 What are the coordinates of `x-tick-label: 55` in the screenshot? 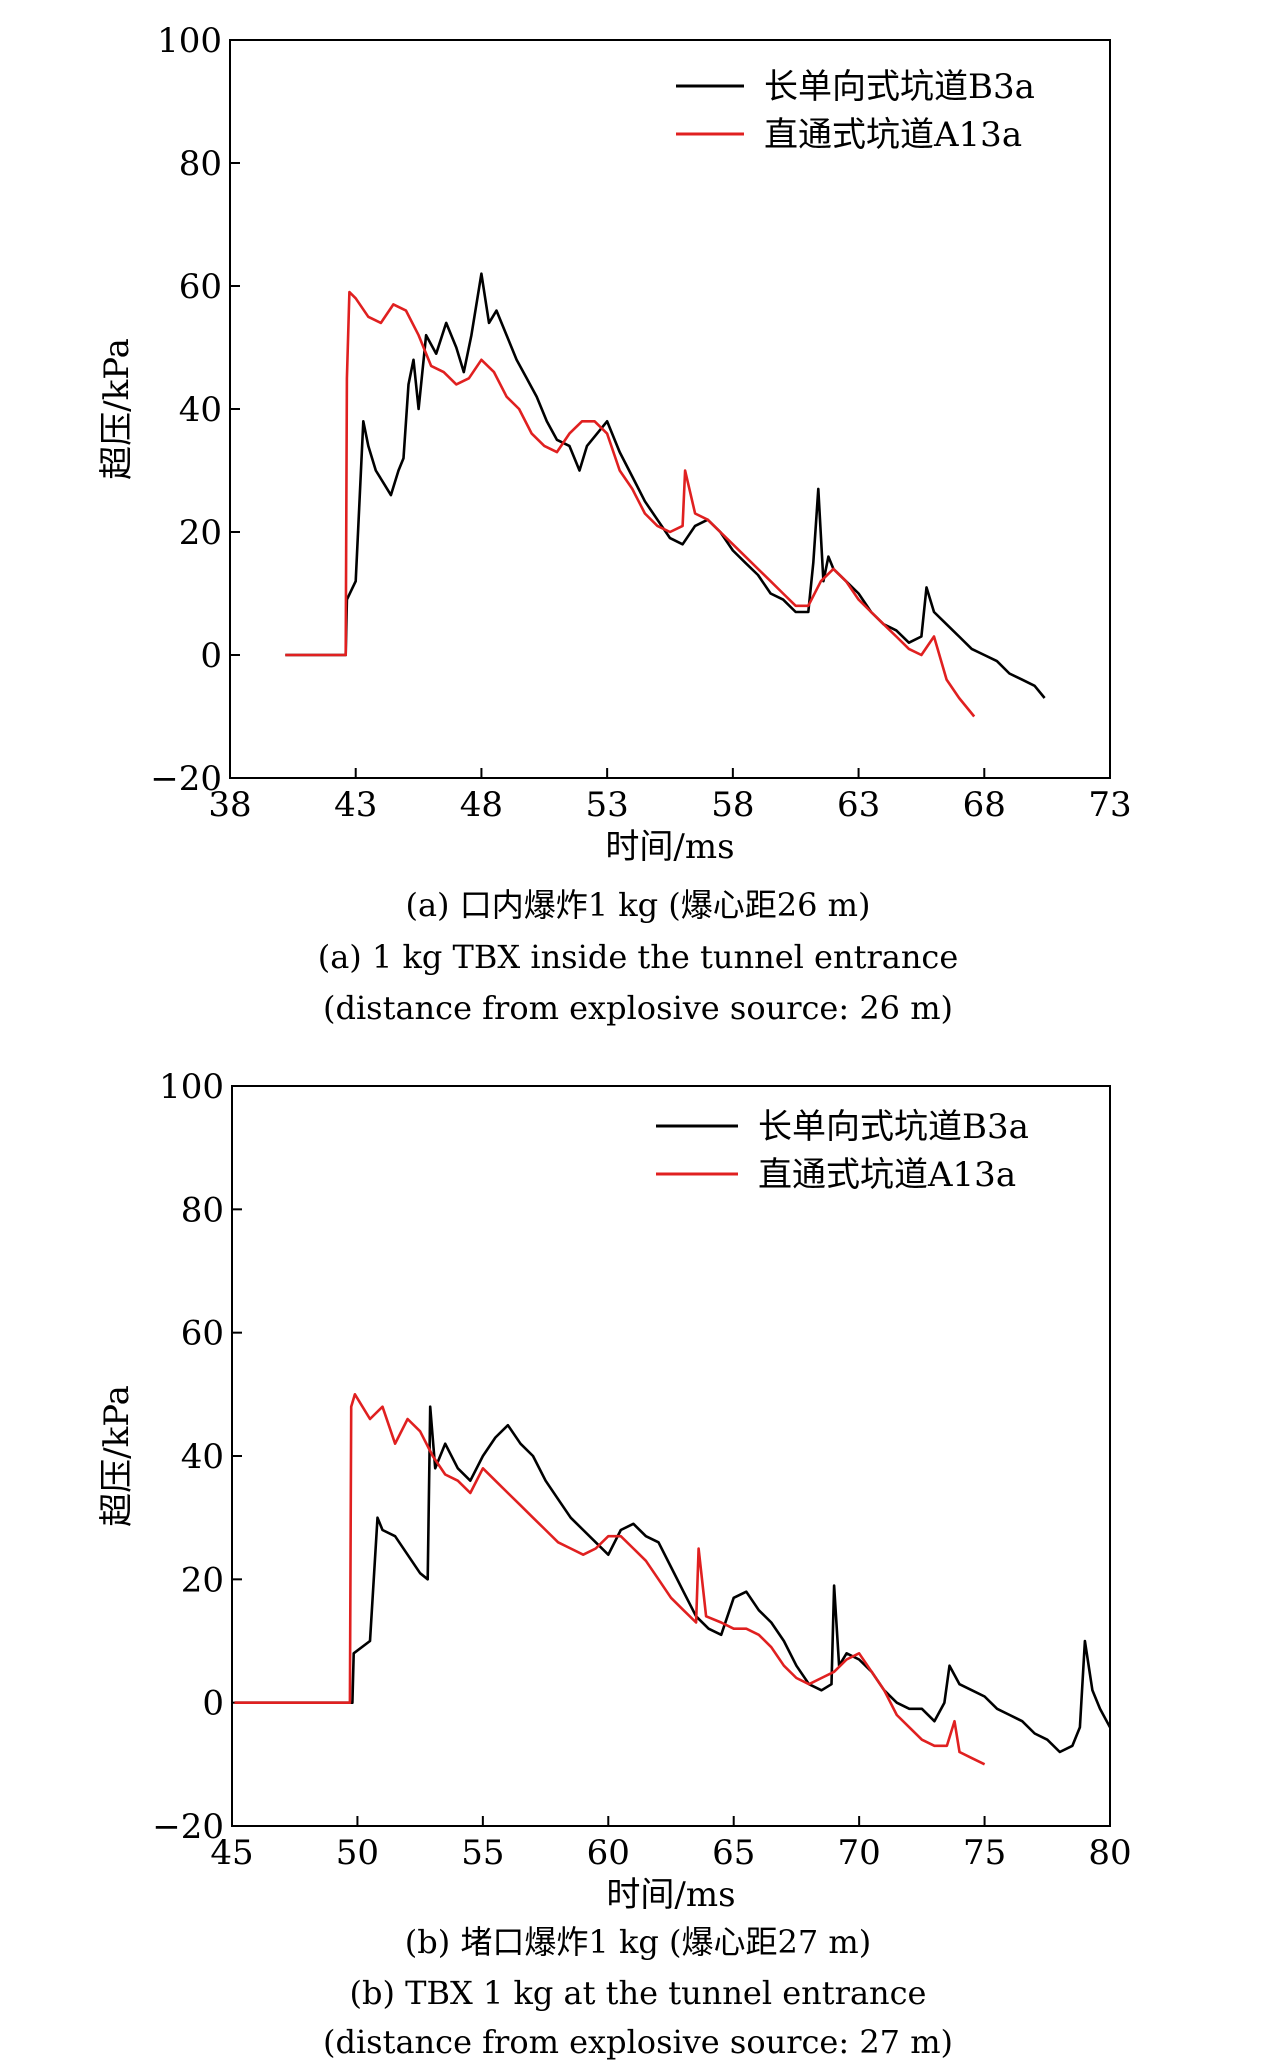 It's located at (482, 1853).